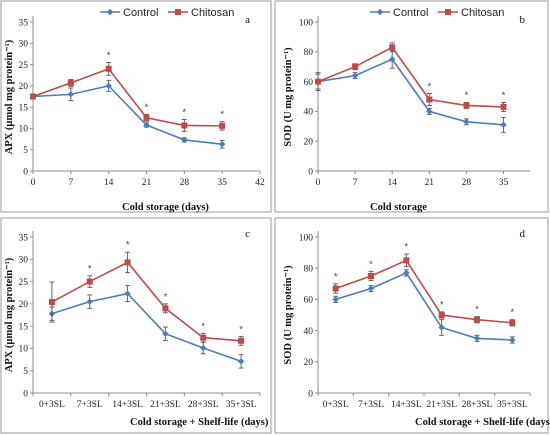 The width and height of the screenshot is (550, 435). I want to click on y-tick-label: 20, so click(24, 87).